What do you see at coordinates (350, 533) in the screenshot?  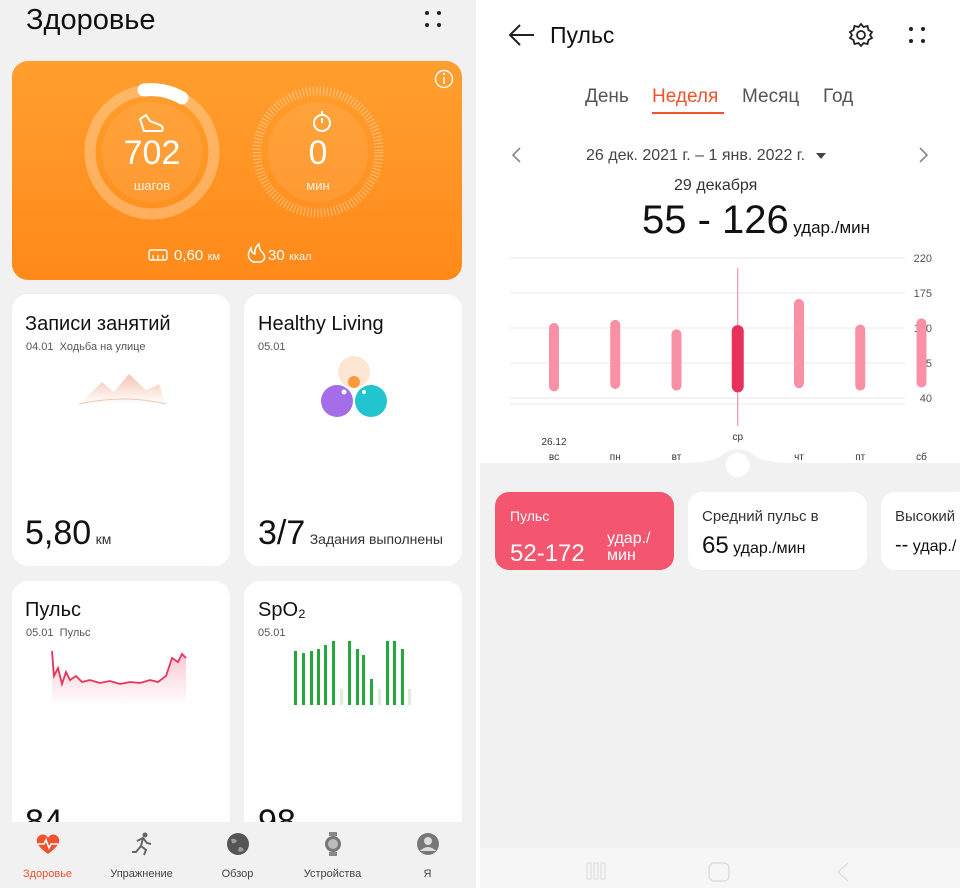 I see `healthy-living-stat: 3/7 Задания выполнены` at bounding box center [350, 533].